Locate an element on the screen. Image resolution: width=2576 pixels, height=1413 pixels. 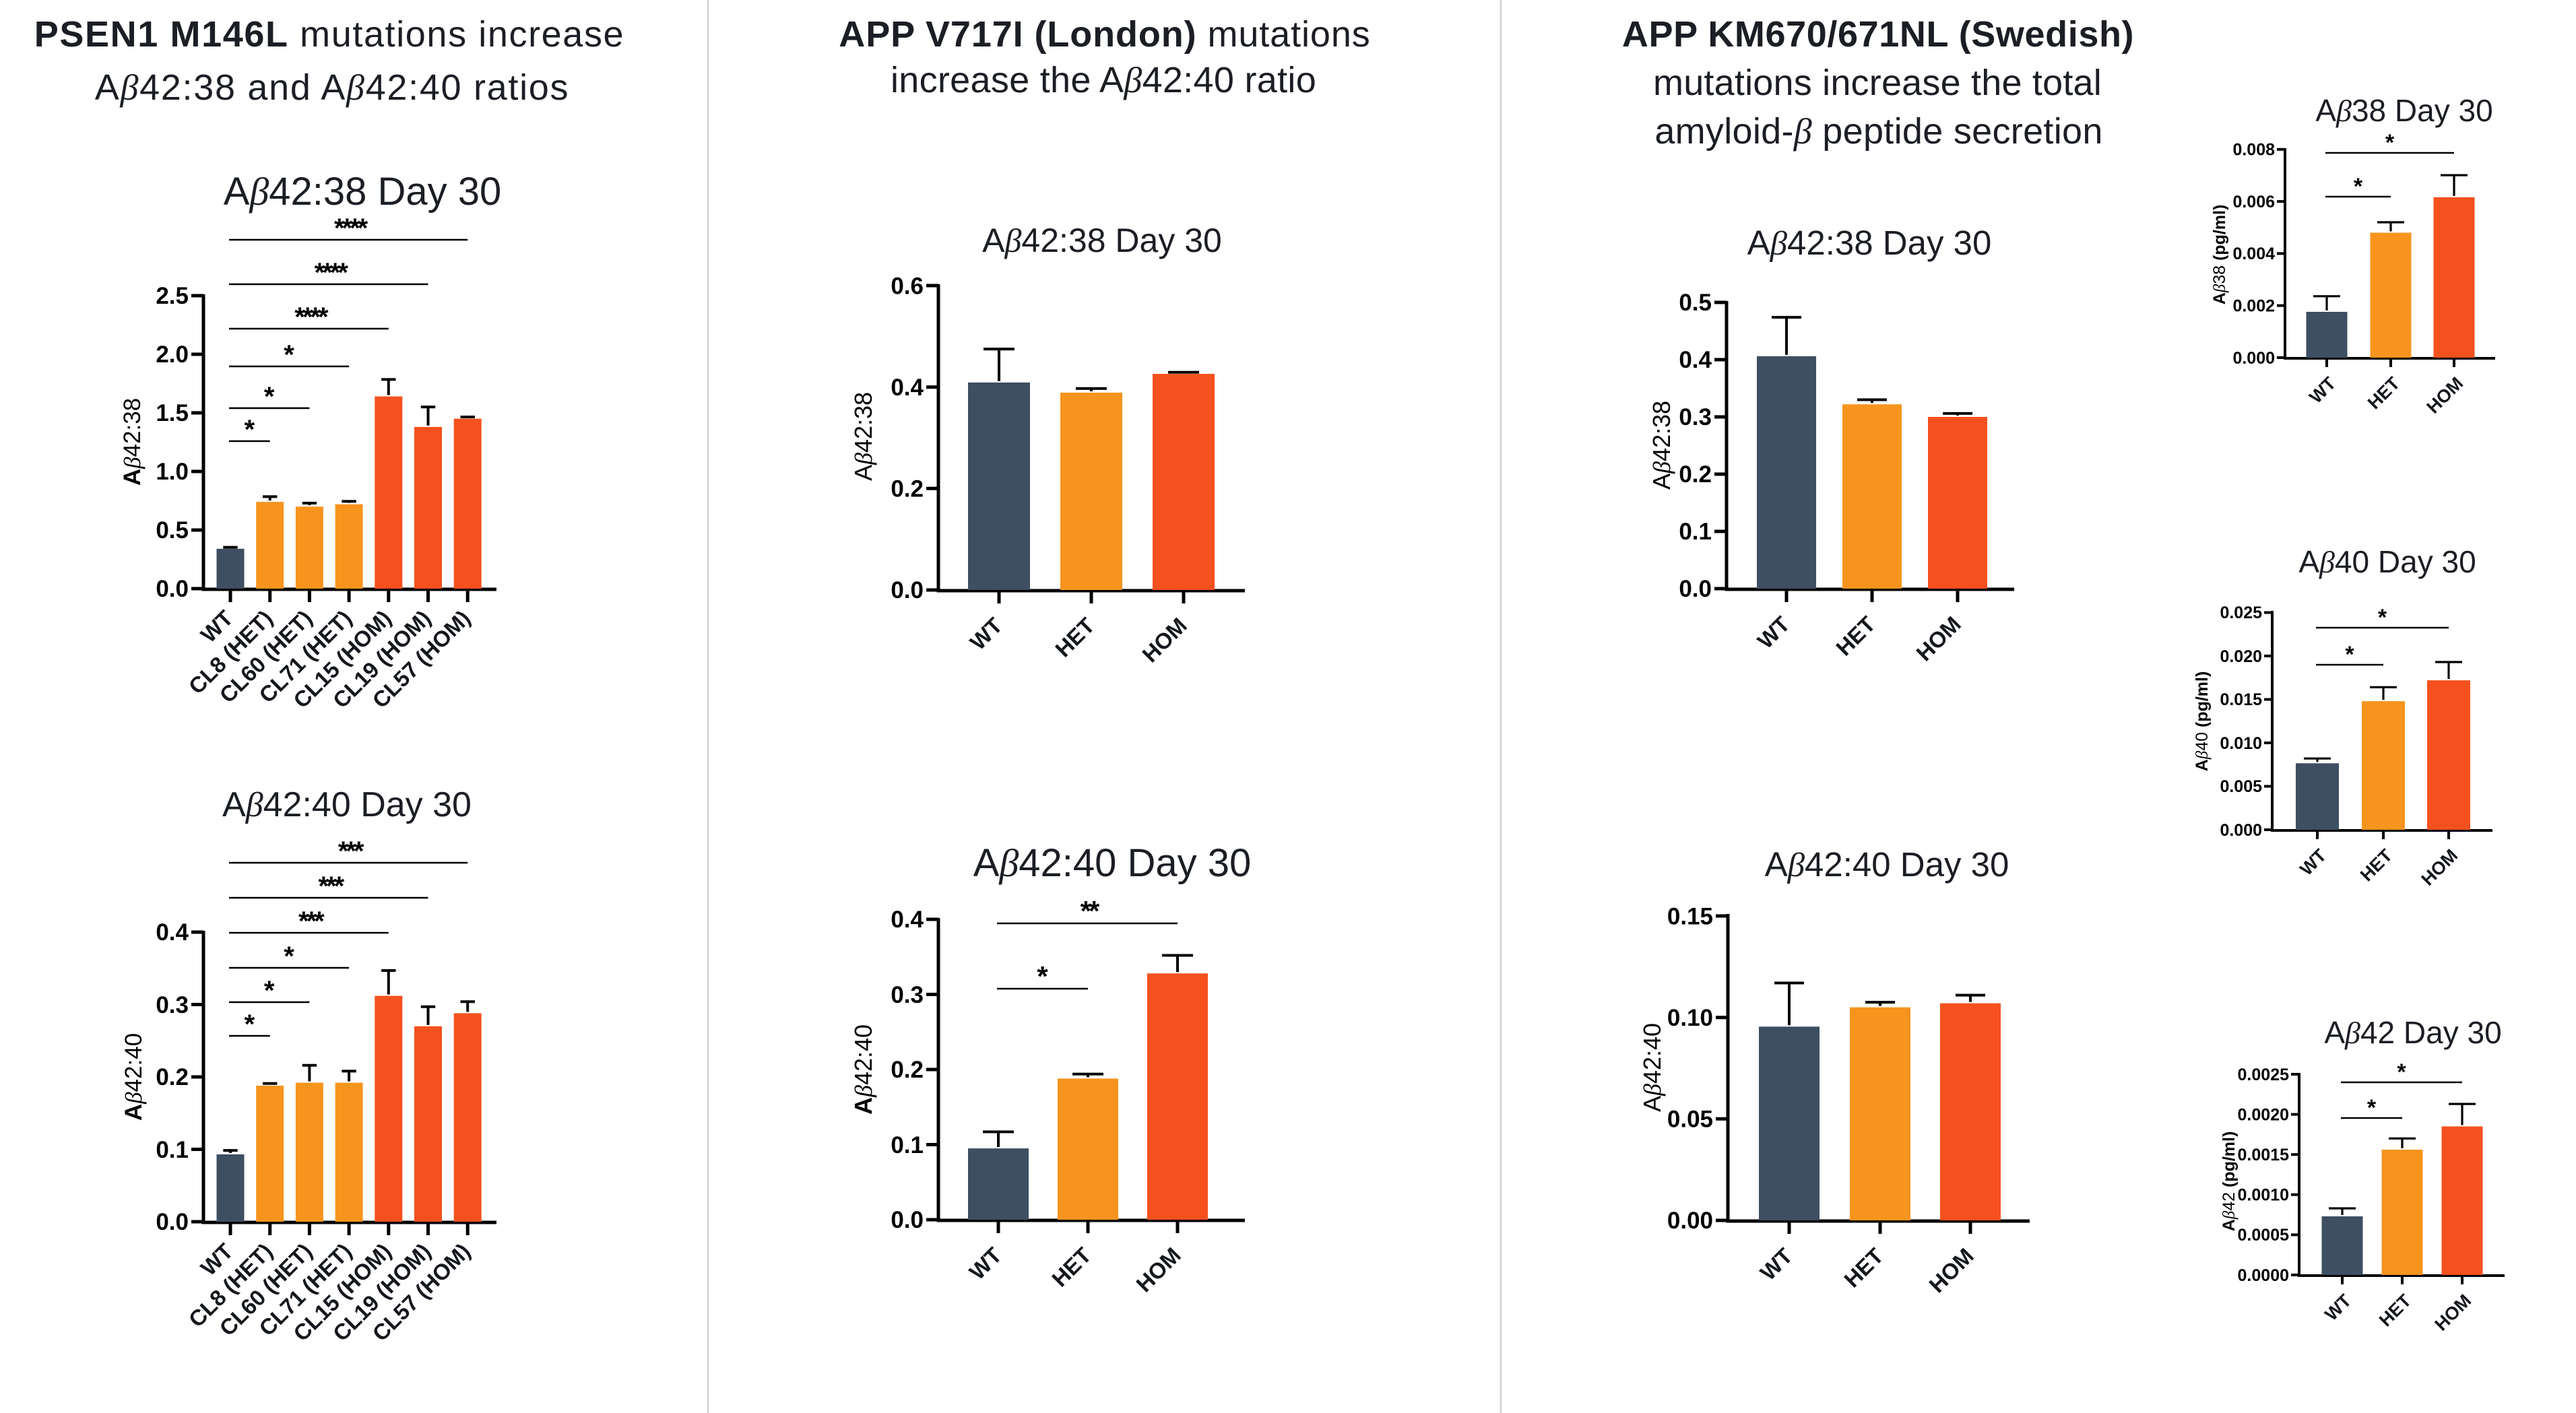
svg-text: 0.008 is located at coordinates (2253, 150).